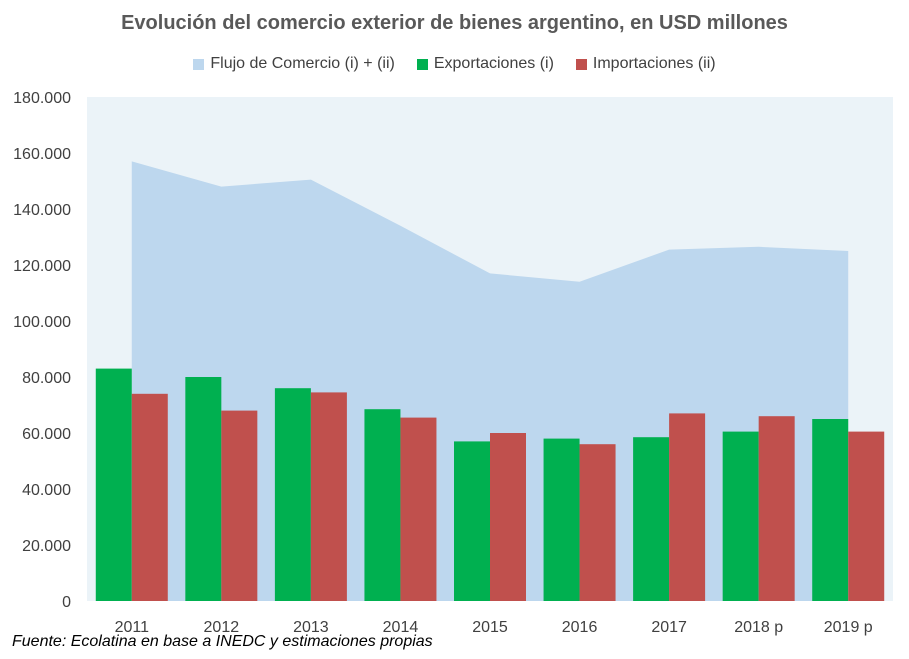  Describe the element at coordinates (328, 496) in the screenshot. I see `bar-importaciones-2013` at that location.